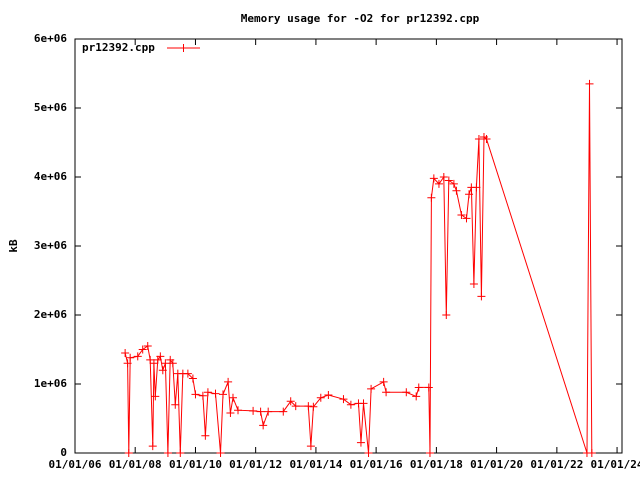  I want to click on legend-marker, so click(183, 48).